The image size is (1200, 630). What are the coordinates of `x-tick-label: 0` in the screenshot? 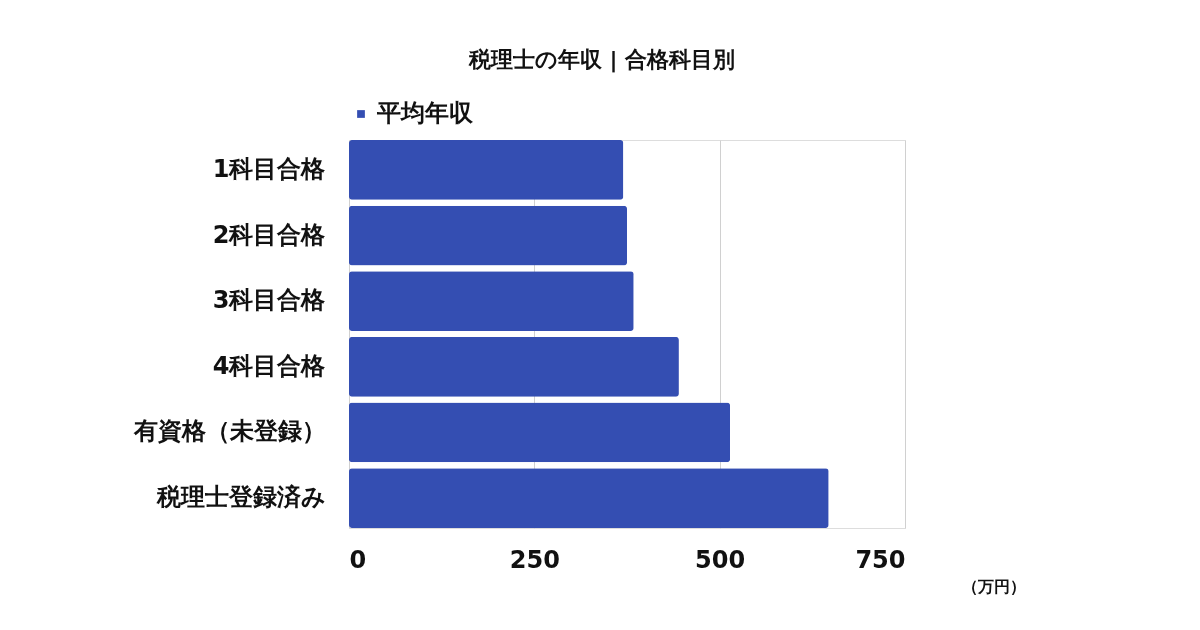 It's located at (358, 559).